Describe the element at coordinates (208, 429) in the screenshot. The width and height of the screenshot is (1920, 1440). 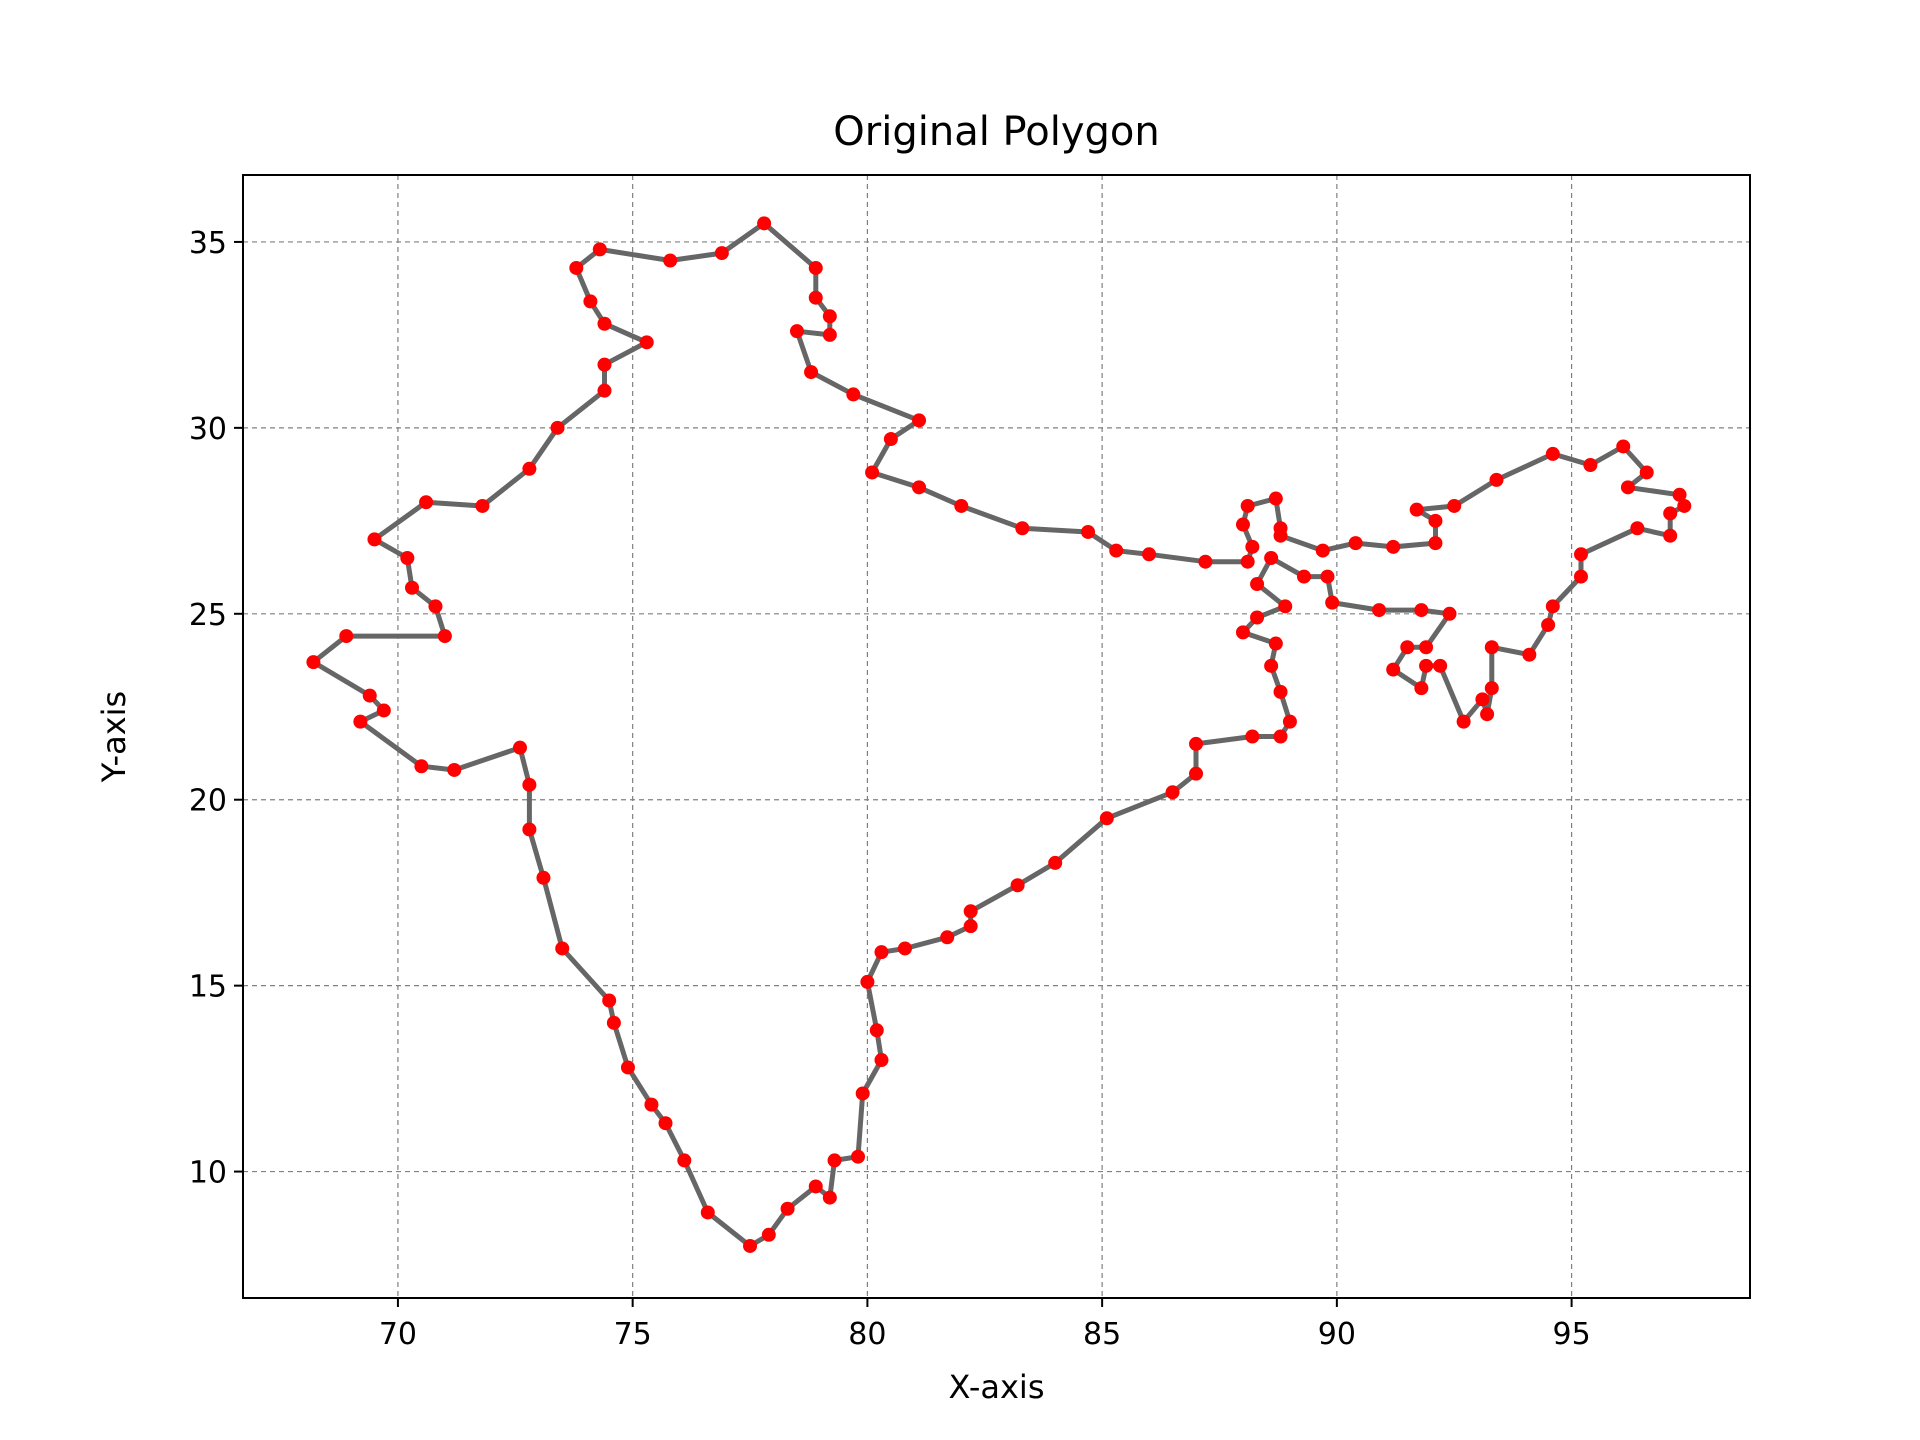
I see `y-tick-label: 30` at that location.